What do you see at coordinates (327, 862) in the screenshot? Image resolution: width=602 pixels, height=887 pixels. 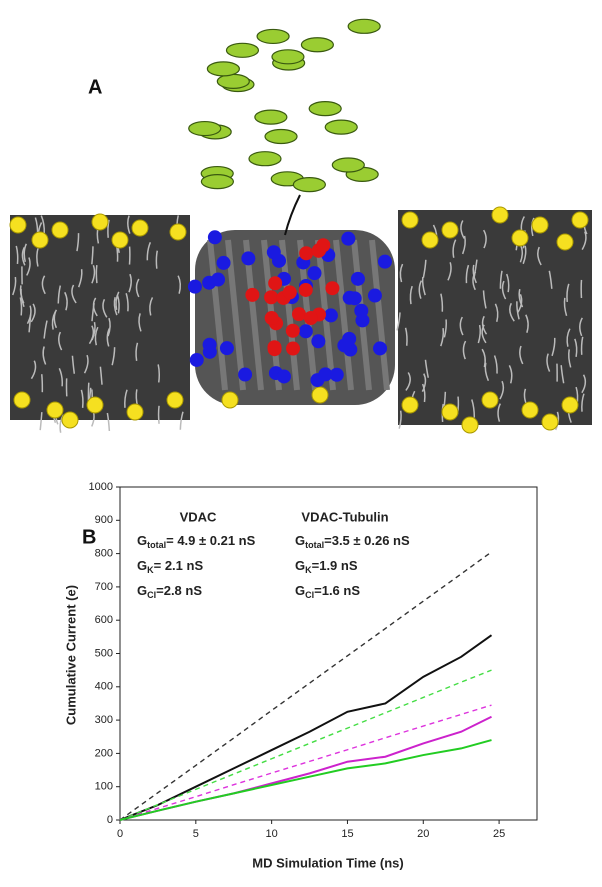 I see `x-axis-title: MD Simulation Time (ns)` at bounding box center [327, 862].